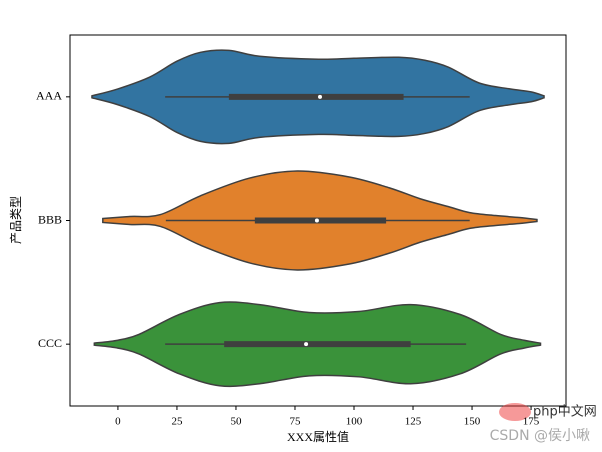 This screenshot has width=602, height=452. What do you see at coordinates (565, 412) in the screenshot?
I see `watermark-site: php中文网` at bounding box center [565, 412].